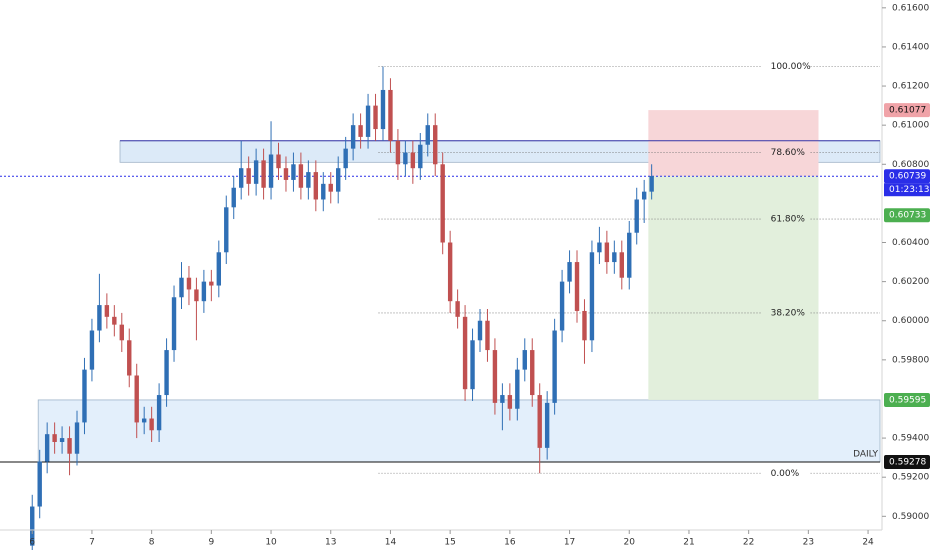 This screenshot has width=932, height=550. I want to click on countdown-badge, so click(907, 190).